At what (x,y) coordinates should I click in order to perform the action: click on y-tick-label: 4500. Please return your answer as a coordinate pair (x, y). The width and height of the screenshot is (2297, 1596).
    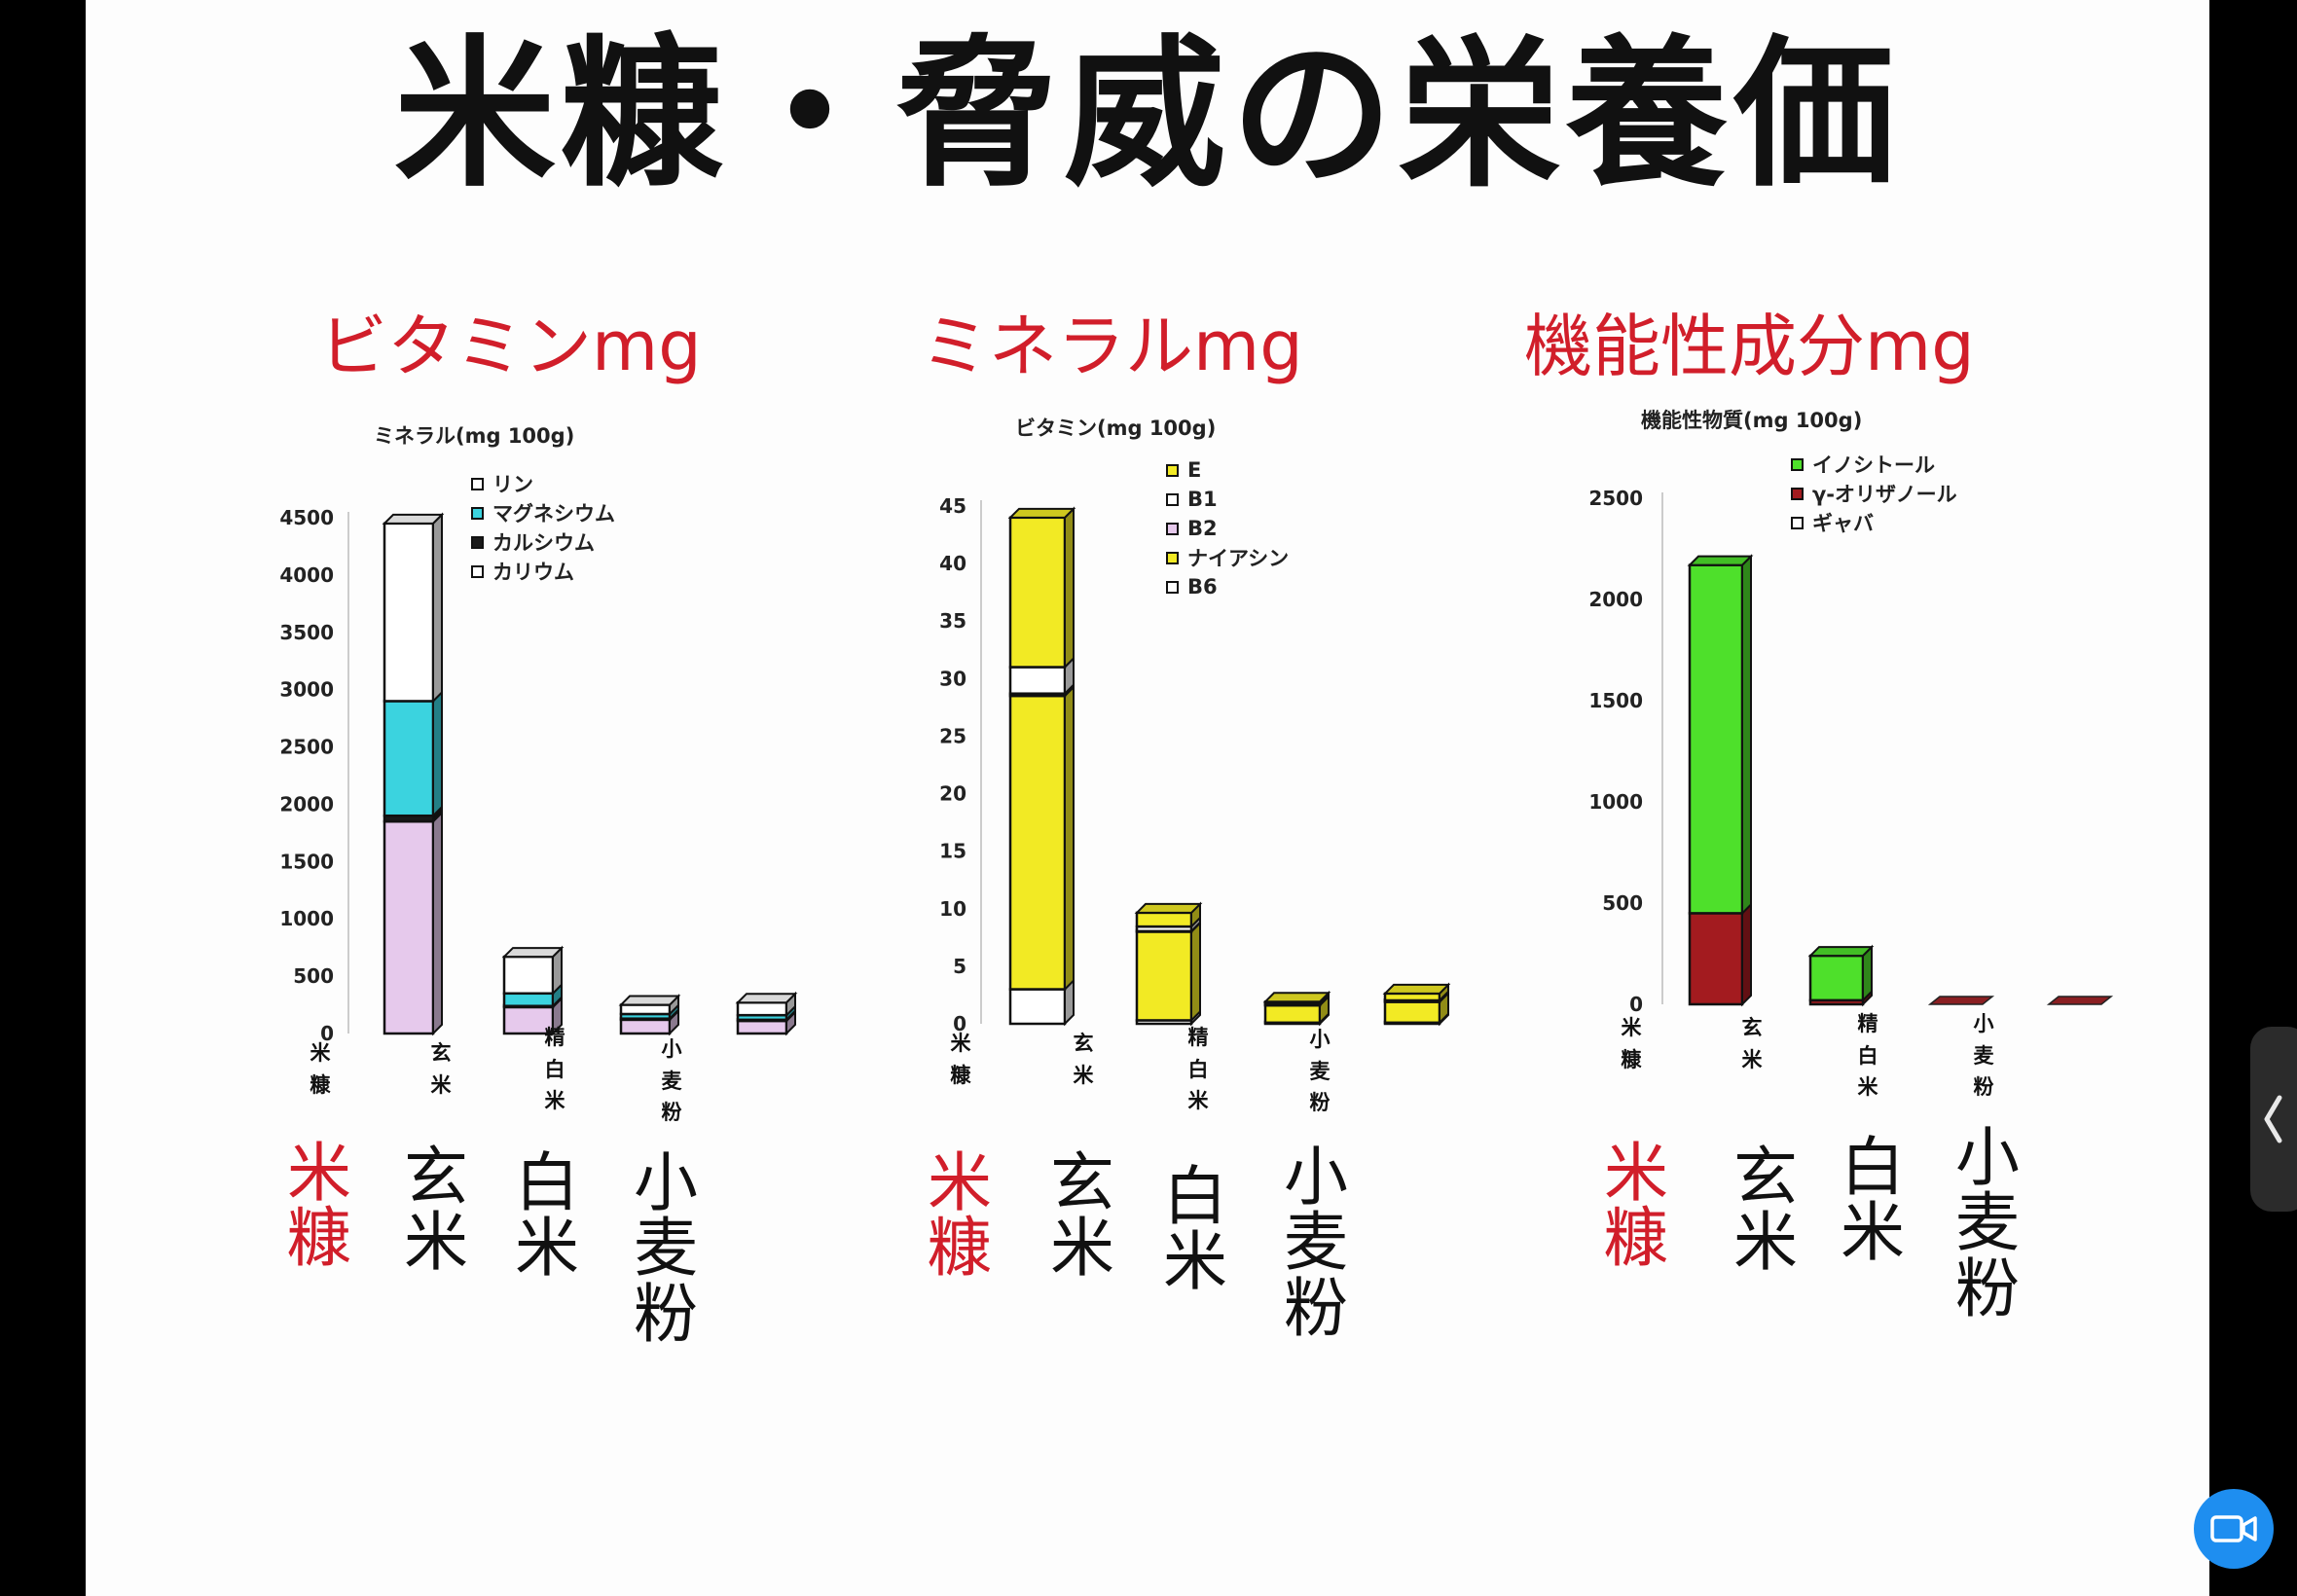
    Looking at the image, I should click on (306, 517).